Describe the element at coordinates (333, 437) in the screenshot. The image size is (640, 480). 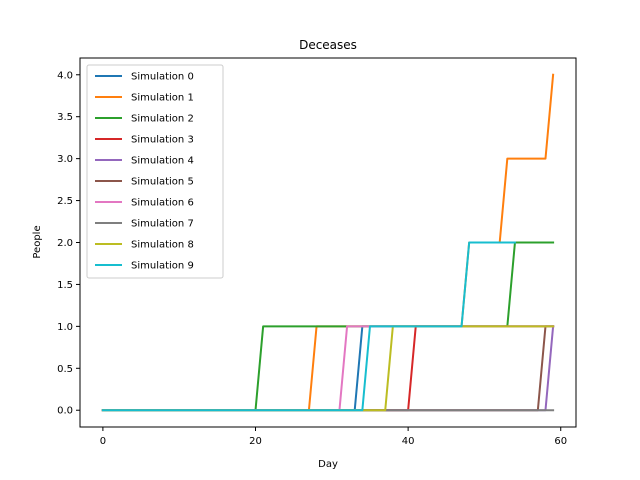
I see `x-axis: 0 20 40 60` at that location.